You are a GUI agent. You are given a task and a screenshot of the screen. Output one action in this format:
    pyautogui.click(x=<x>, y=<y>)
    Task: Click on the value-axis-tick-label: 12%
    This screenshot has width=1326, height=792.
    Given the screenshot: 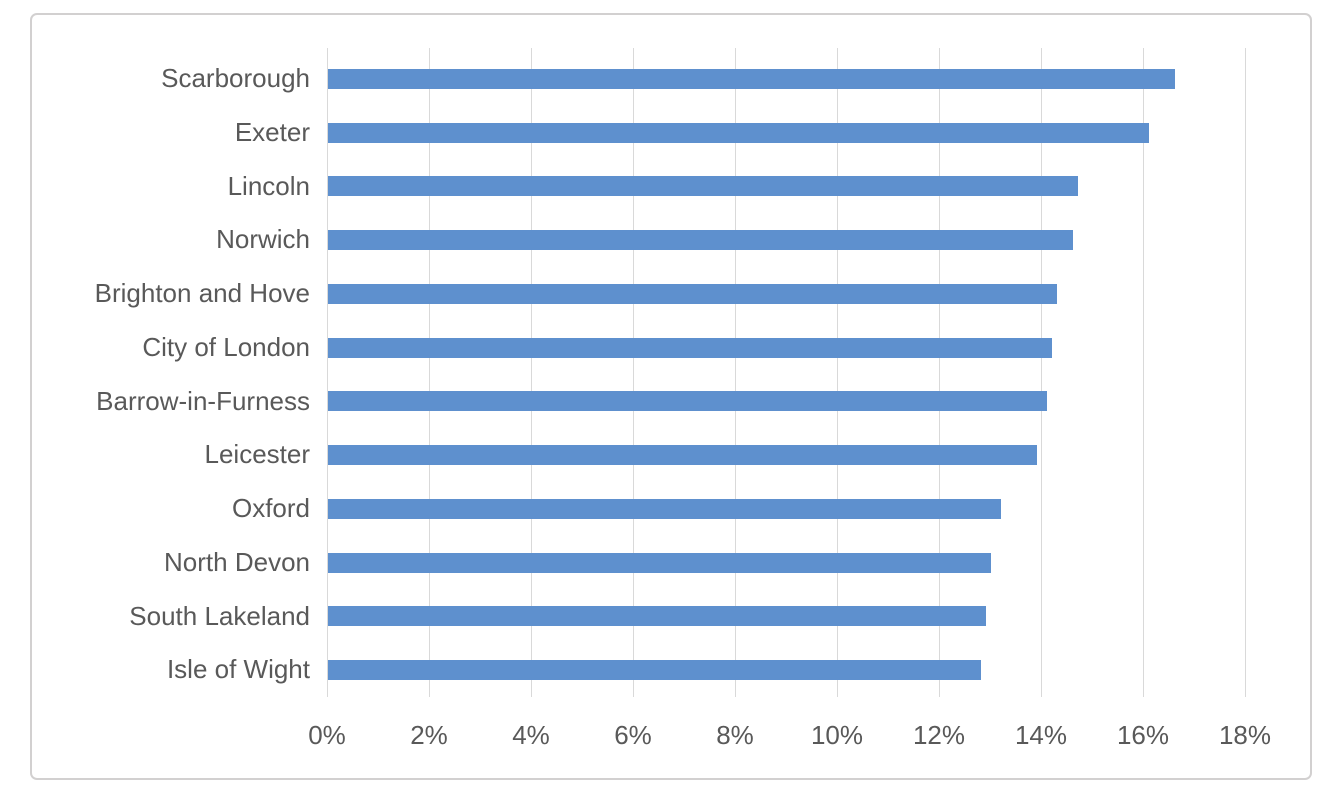 What is the action you would take?
    pyautogui.click(x=939, y=735)
    